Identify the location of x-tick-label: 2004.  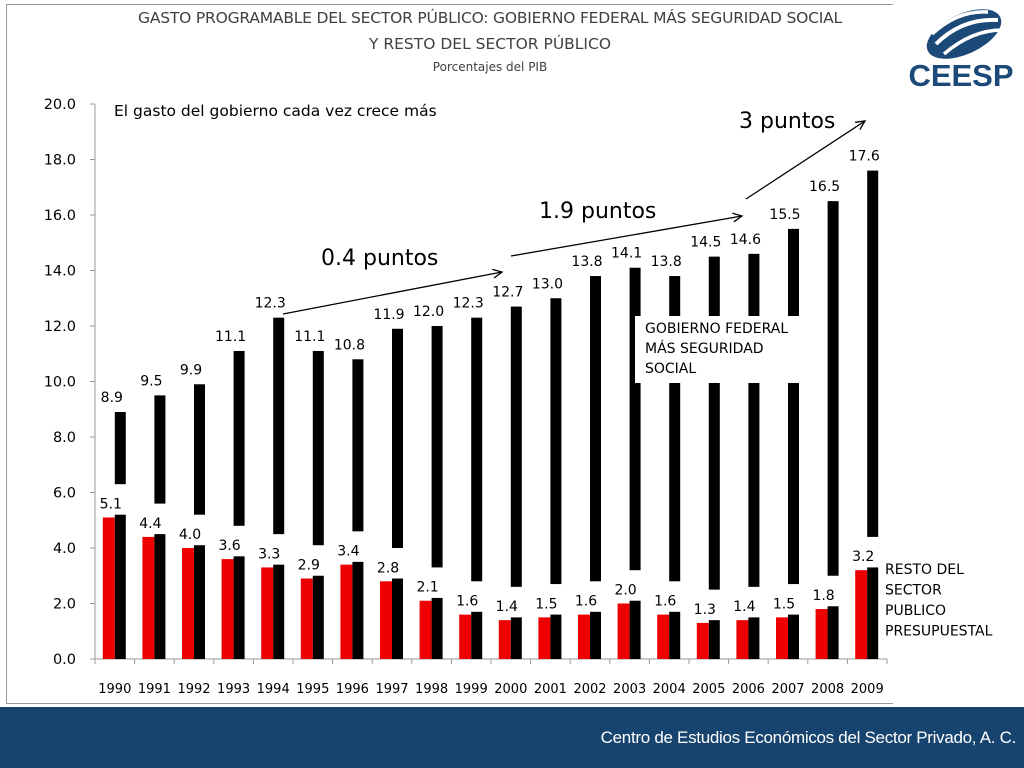
(669, 689).